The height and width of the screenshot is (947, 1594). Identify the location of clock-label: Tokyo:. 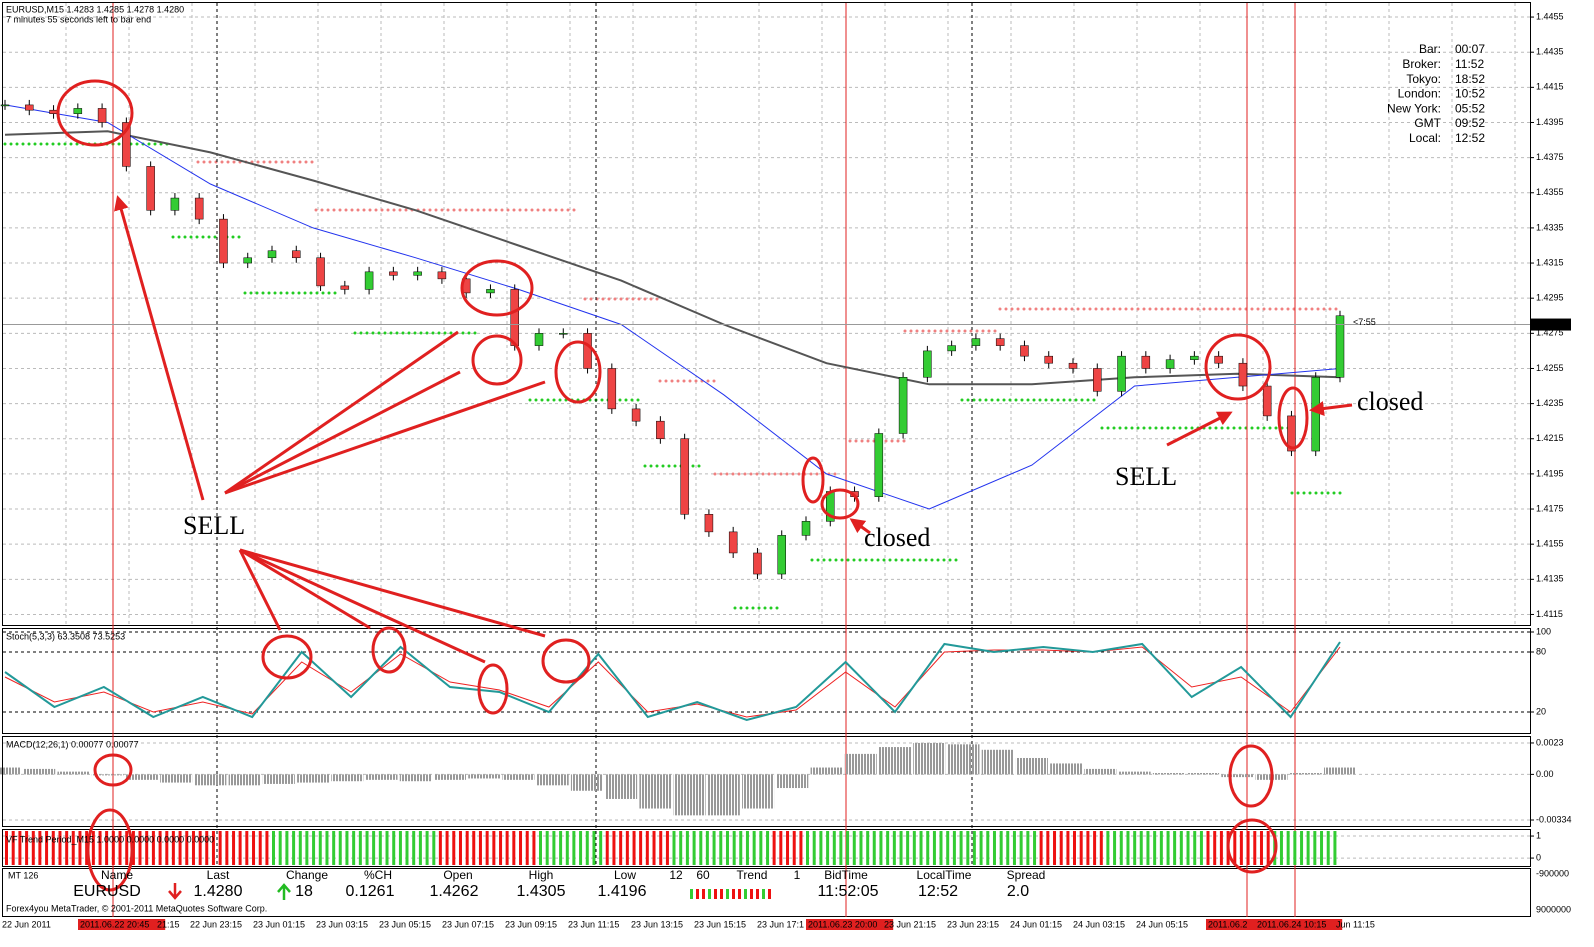
(1423, 79).